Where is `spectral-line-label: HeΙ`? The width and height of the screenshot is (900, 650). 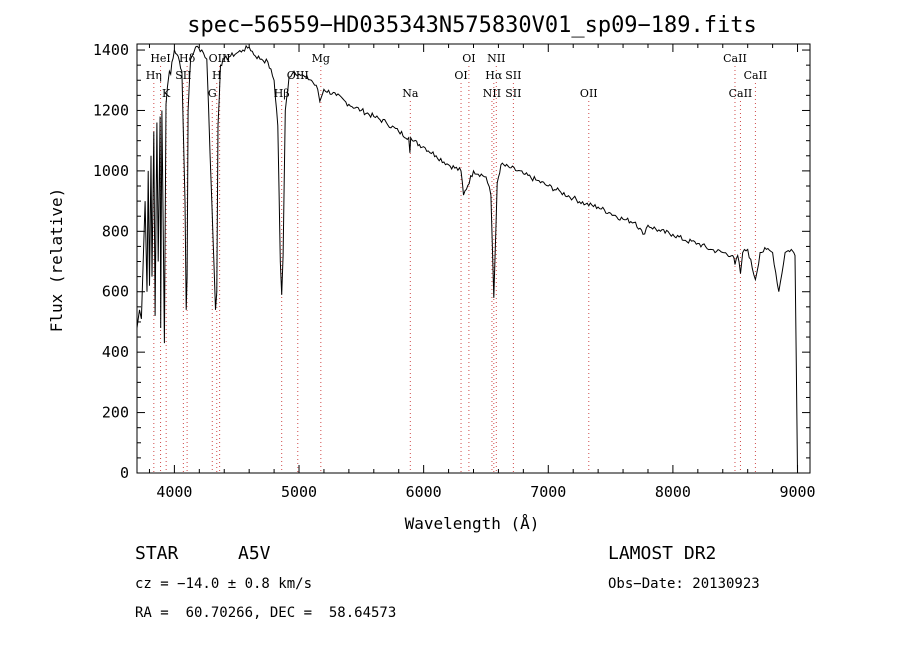
spectral-line-label: HeΙ is located at coordinates (160, 58).